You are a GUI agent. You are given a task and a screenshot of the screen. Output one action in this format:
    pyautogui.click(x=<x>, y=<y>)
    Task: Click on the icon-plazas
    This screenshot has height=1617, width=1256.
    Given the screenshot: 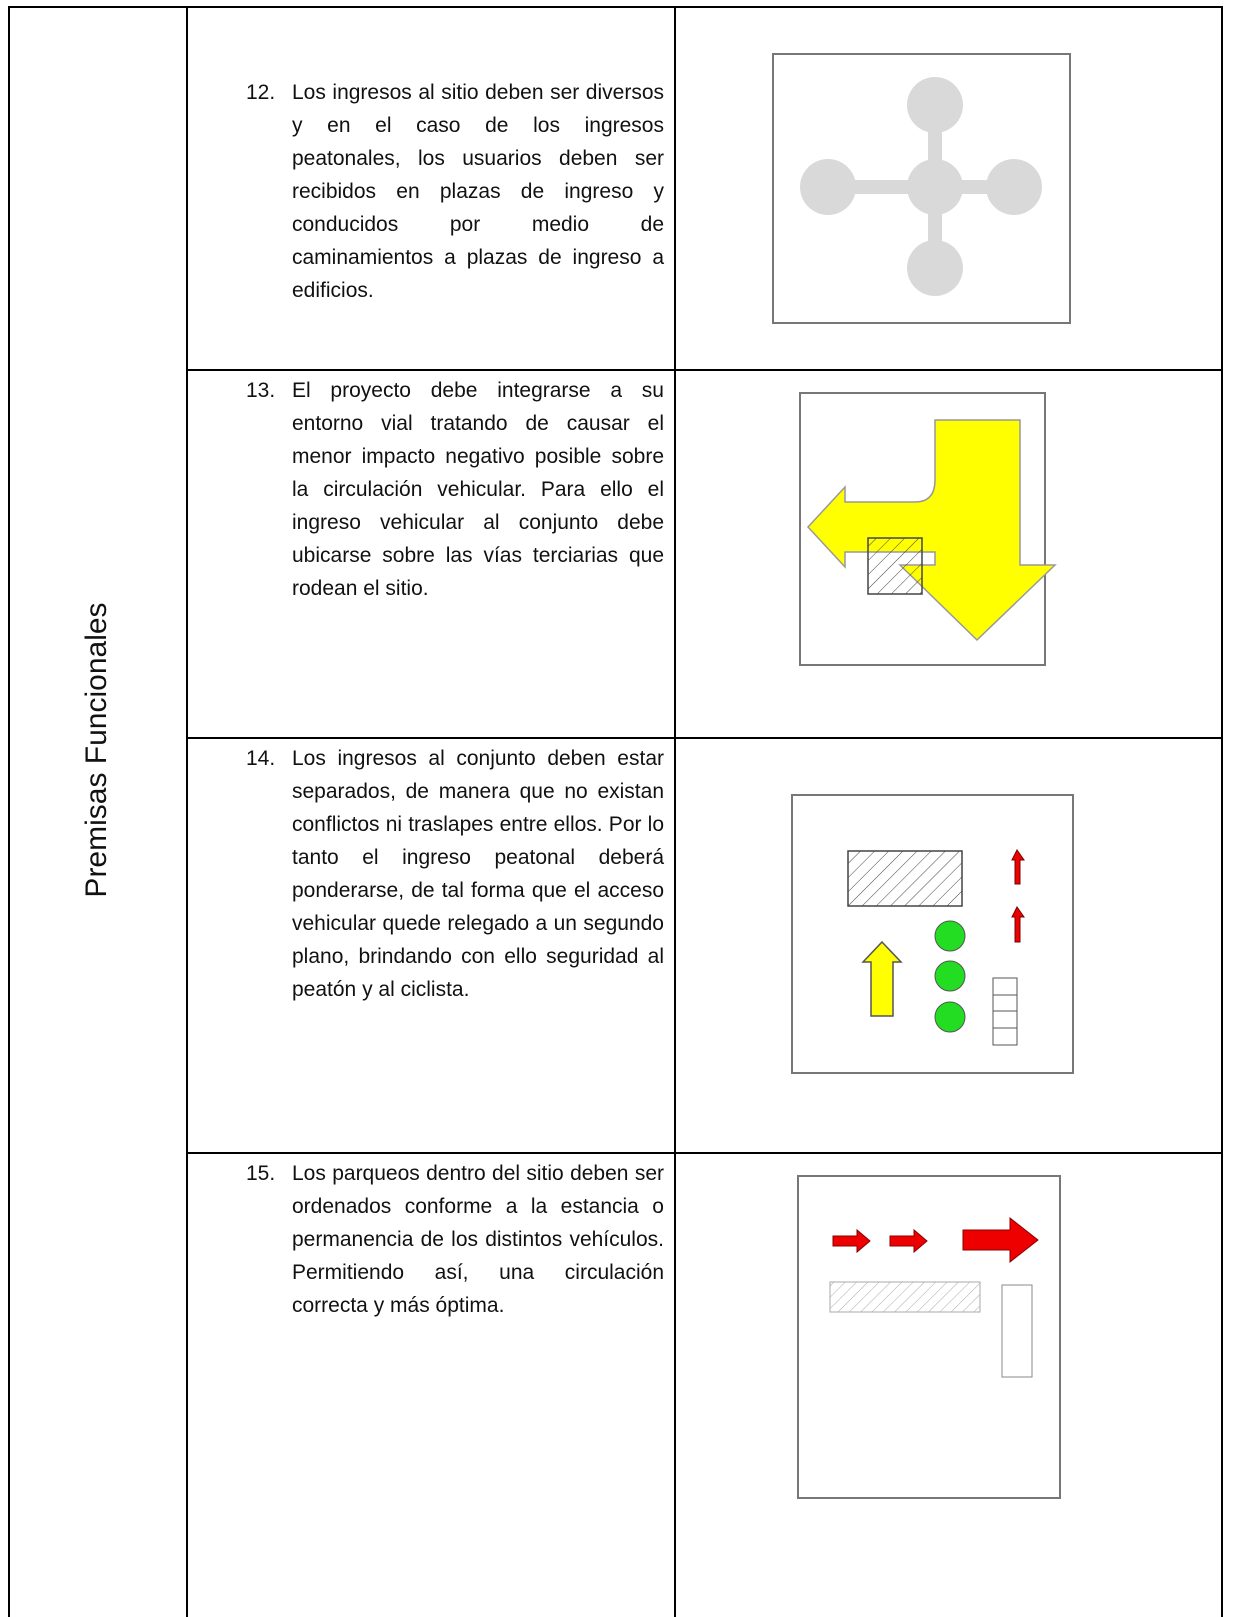 What is the action you would take?
    pyautogui.click(x=921, y=188)
    